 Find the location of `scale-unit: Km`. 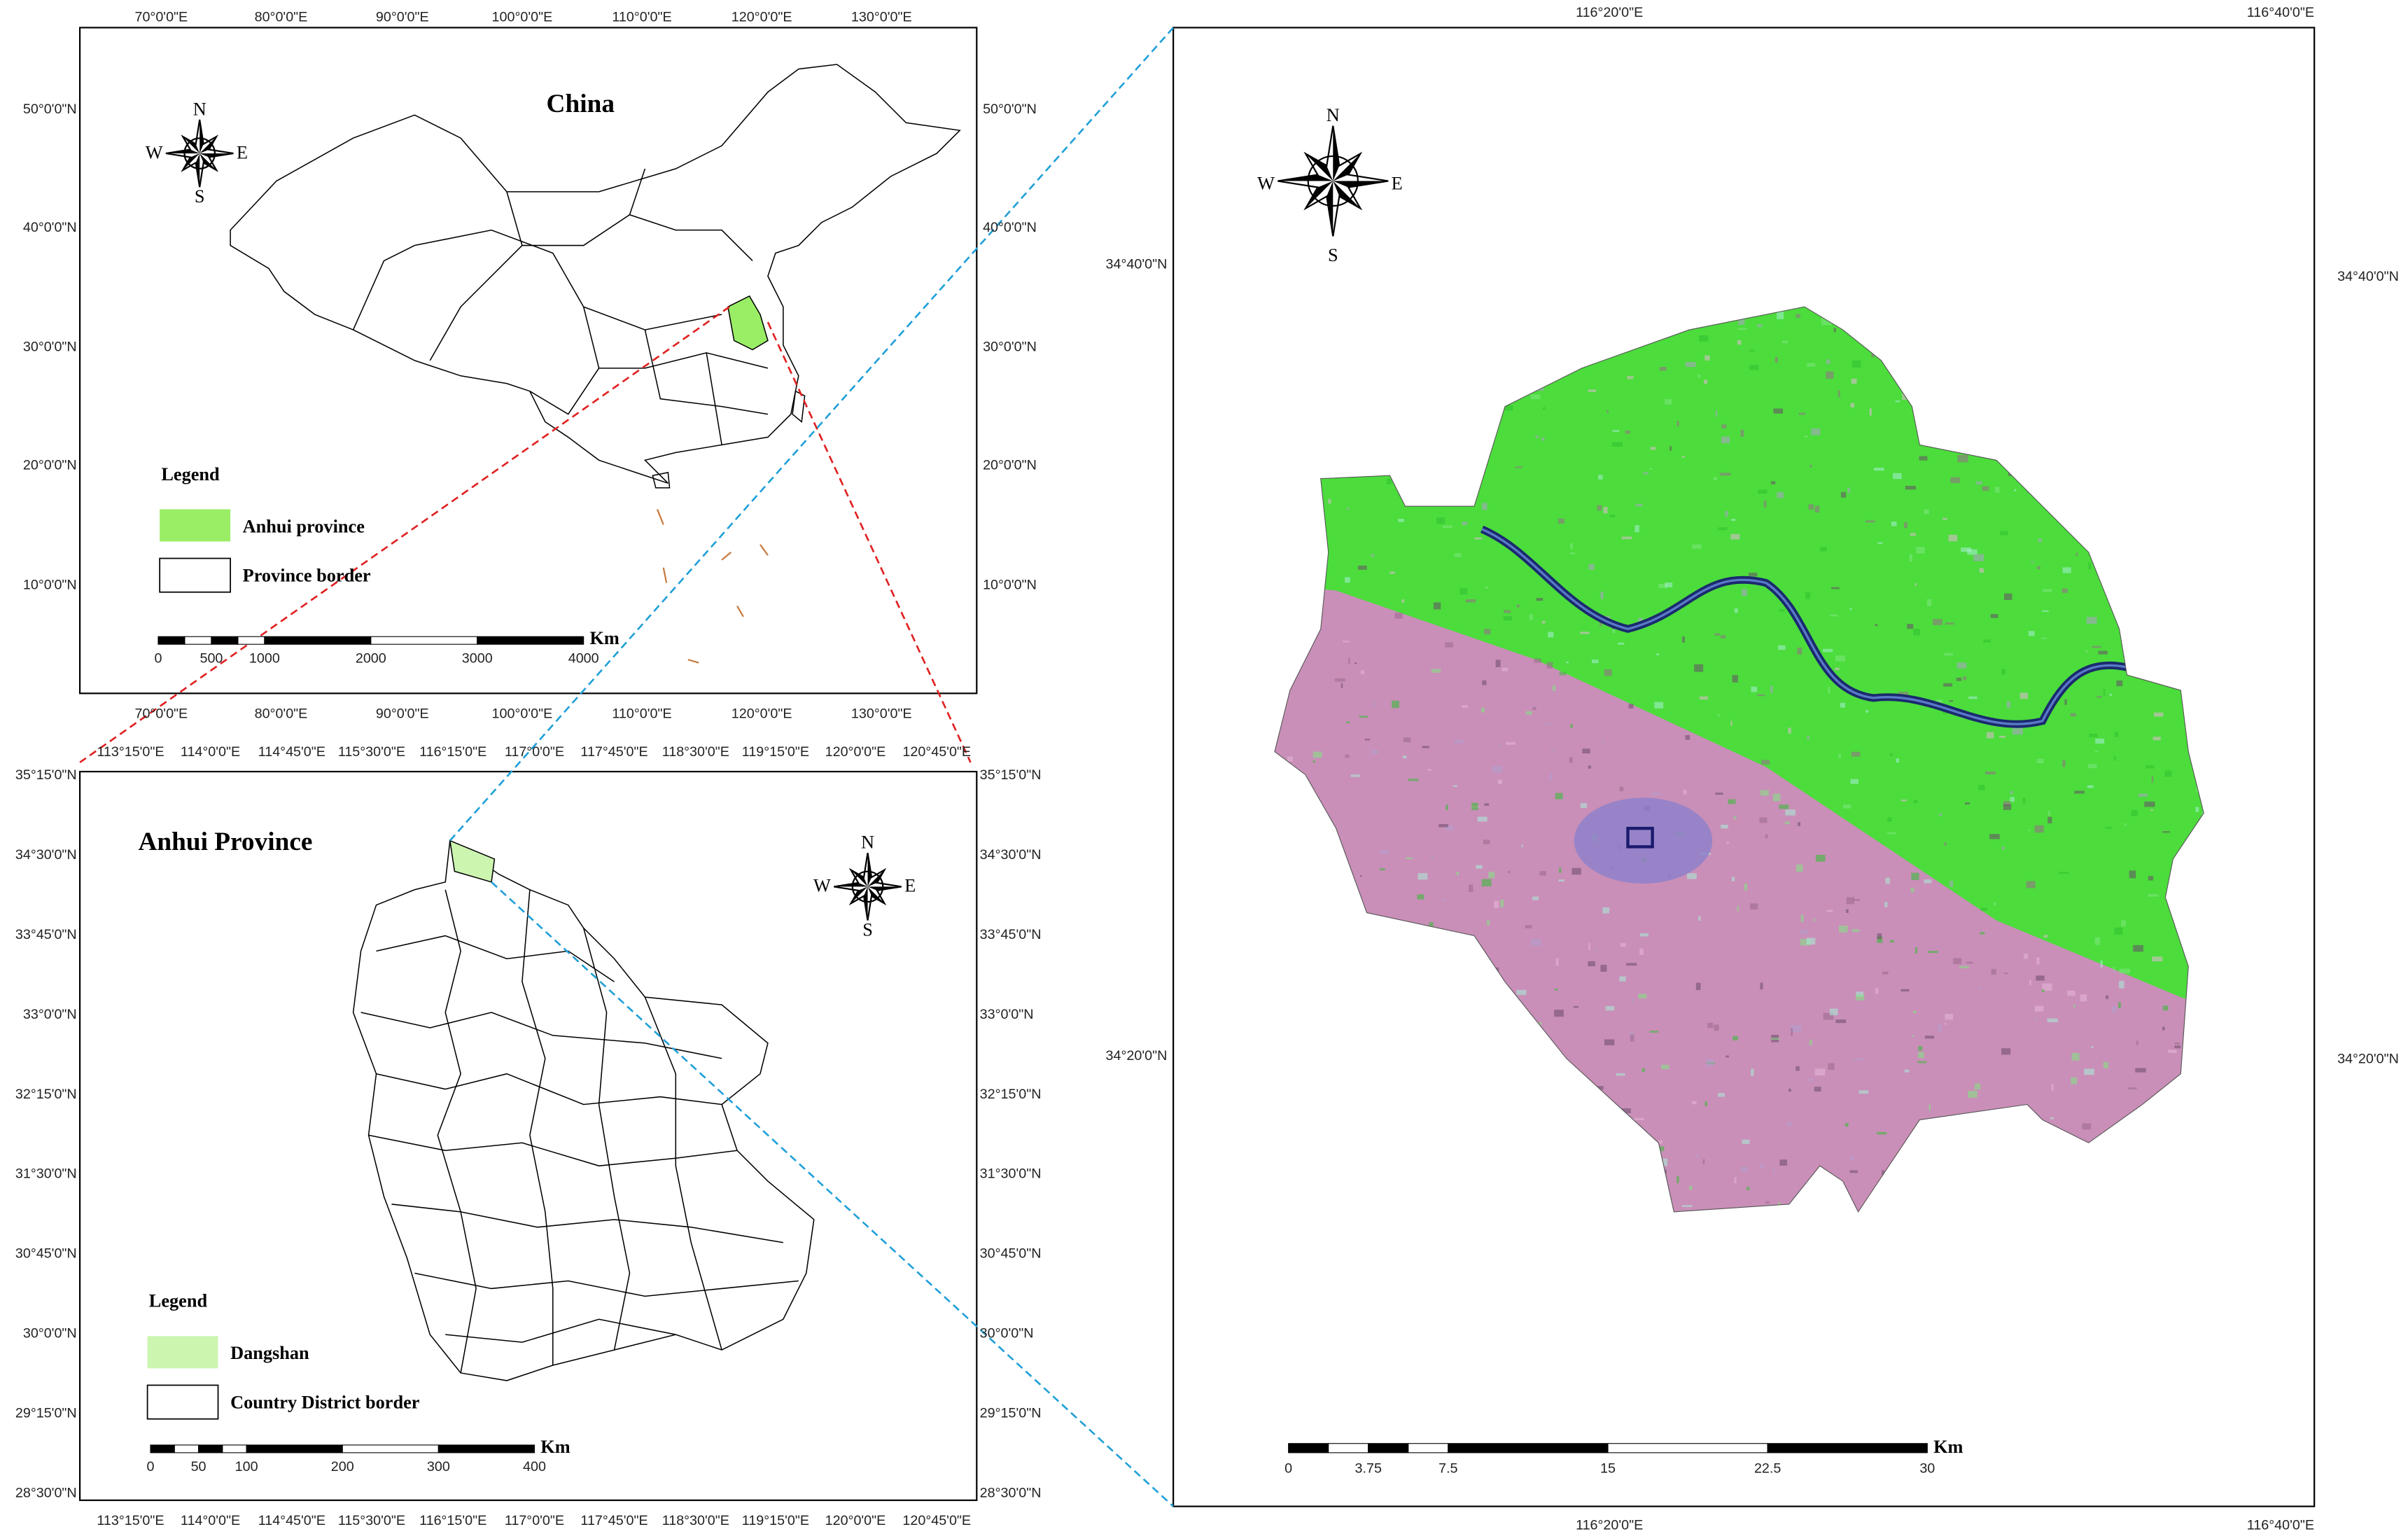

scale-unit: Km is located at coordinates (1948, 1447).